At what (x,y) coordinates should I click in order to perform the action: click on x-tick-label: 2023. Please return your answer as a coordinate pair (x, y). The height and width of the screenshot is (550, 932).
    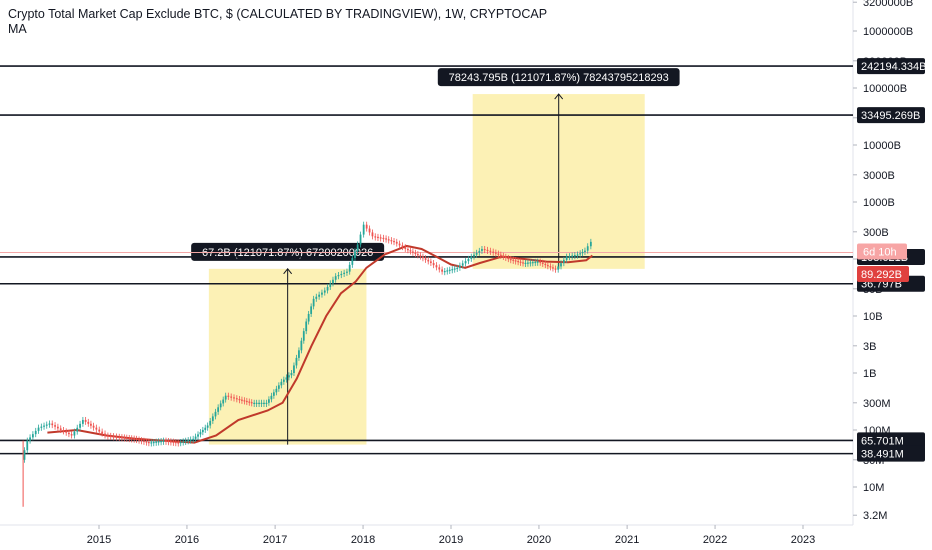
    Looking at the image, I should click on (803, 540).